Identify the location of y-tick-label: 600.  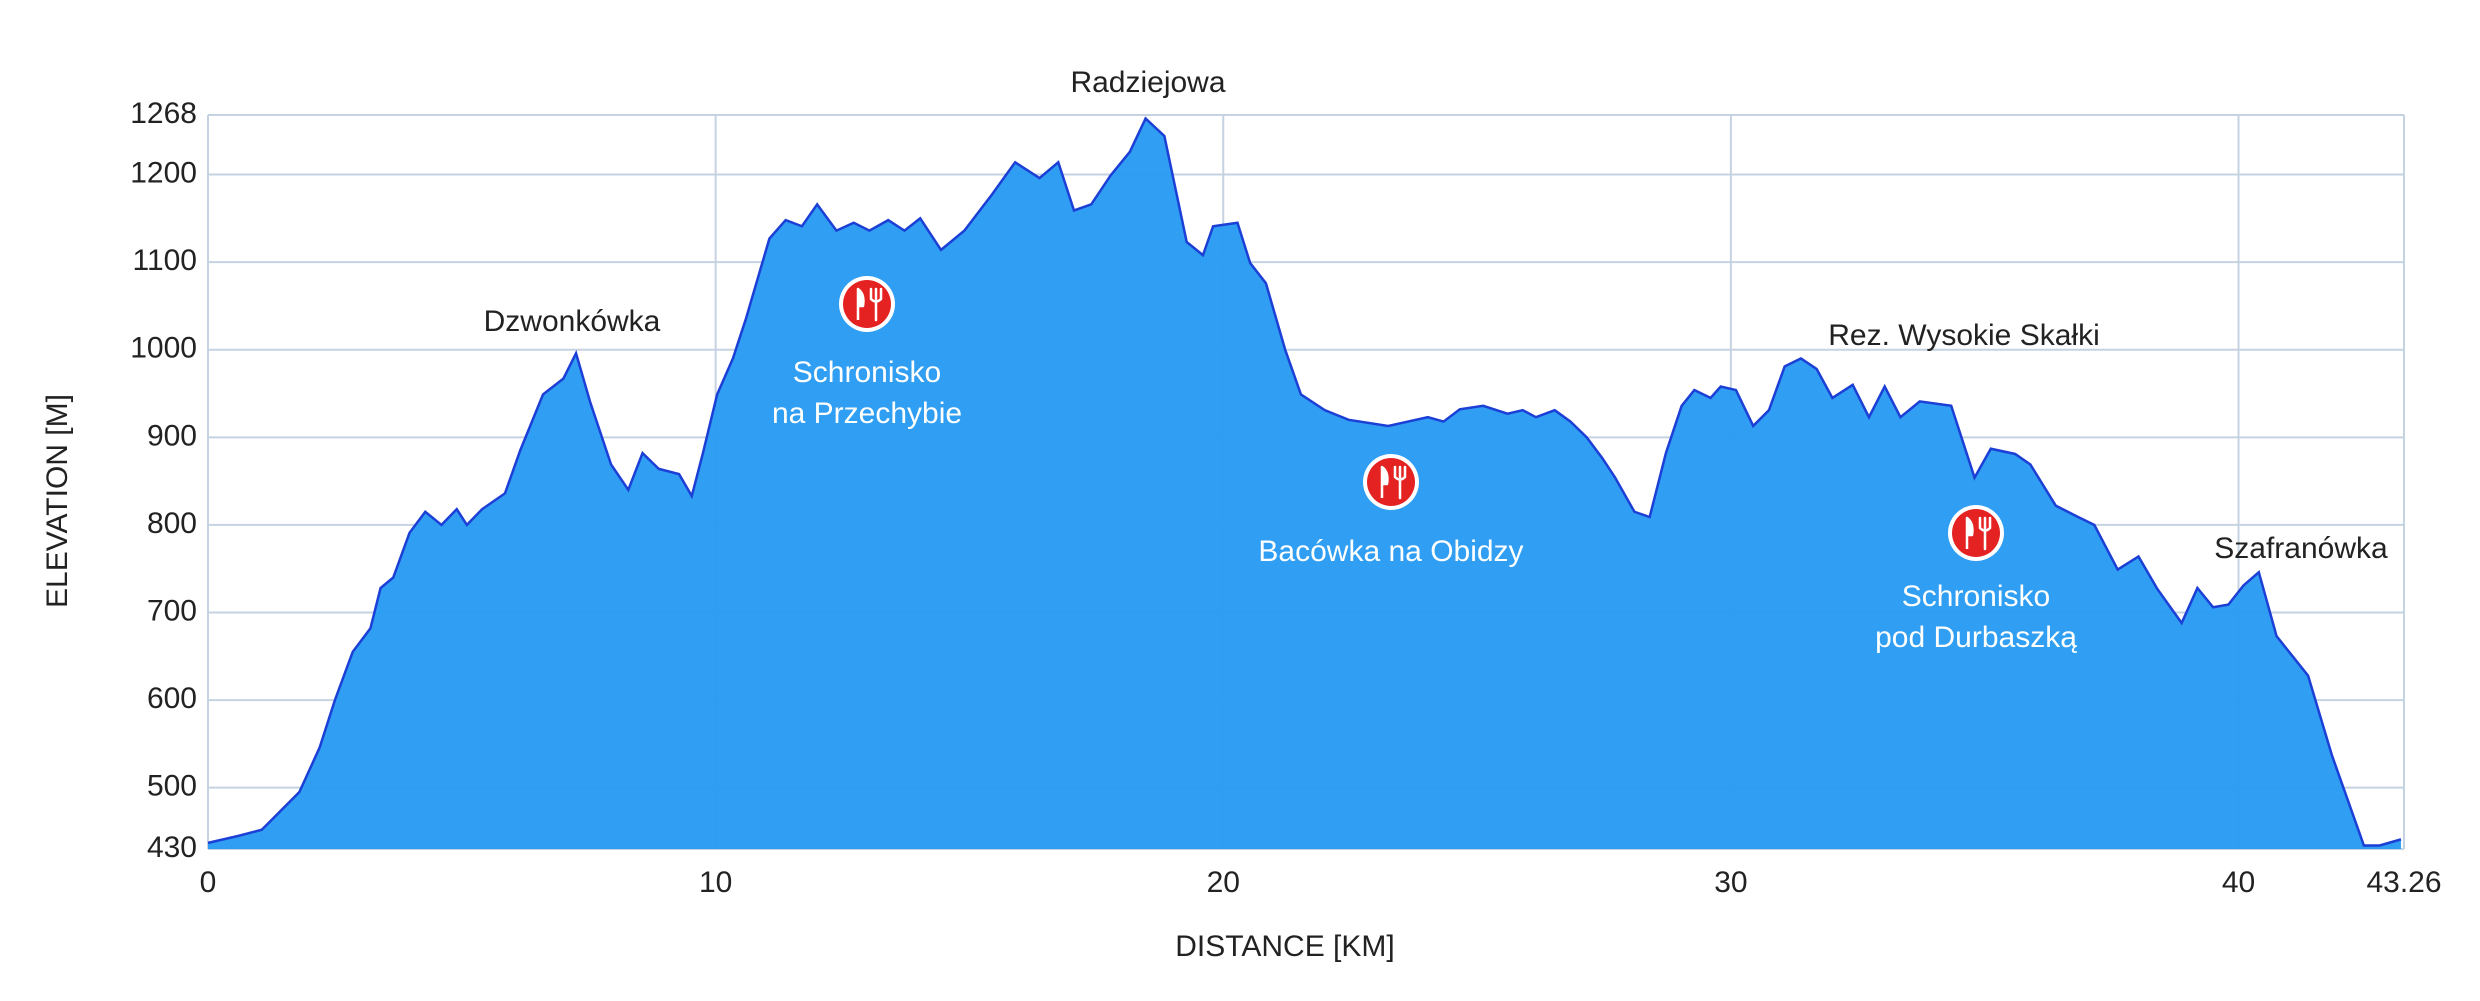
(172, 698).